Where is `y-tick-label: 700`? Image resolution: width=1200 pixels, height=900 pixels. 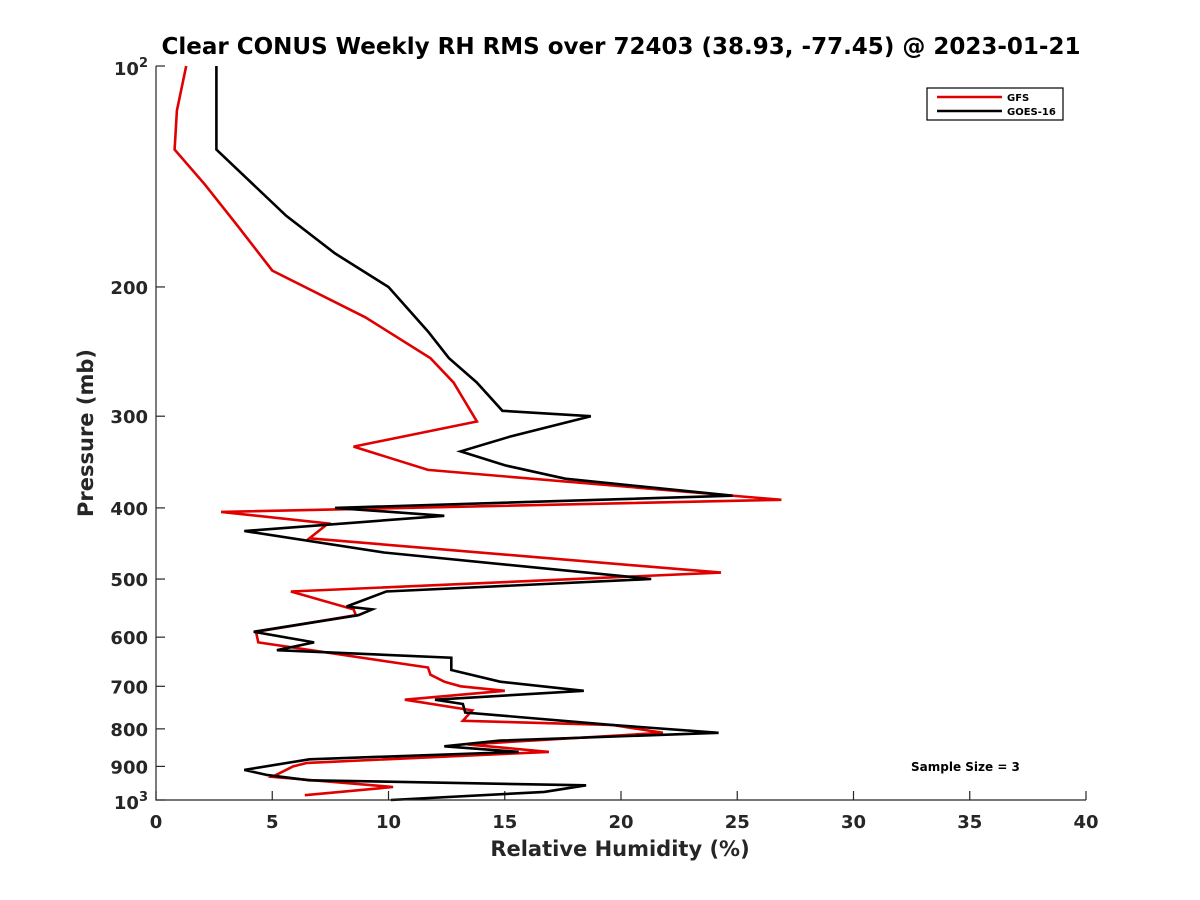 y-tick-label: 700 is located at coordinates (129, 687).